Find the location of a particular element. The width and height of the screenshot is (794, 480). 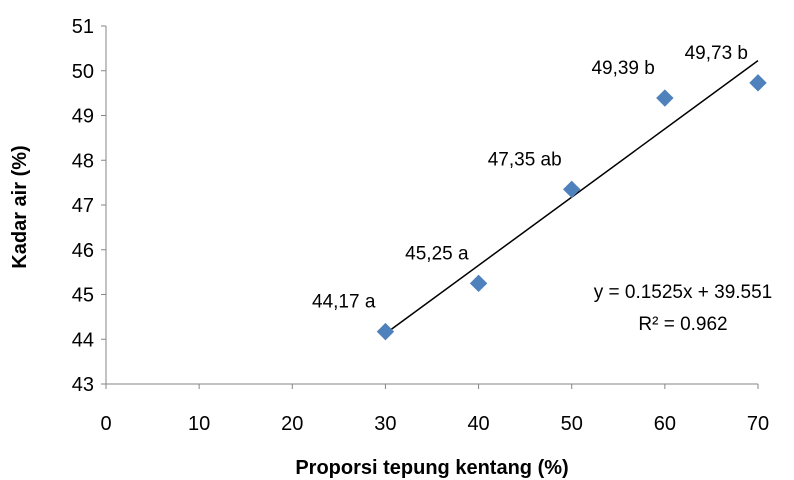

x-tick-label: 70 is located at coordinates (758, 424).